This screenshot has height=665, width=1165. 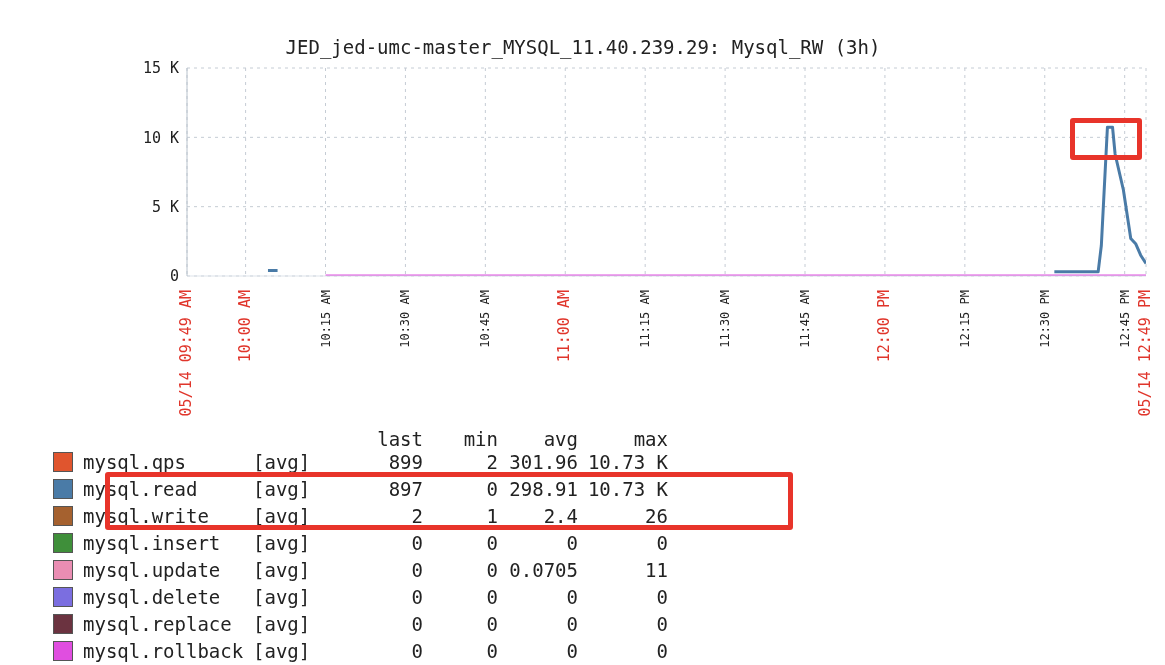 What do you see at coordinates (543, 489) in the screenshot?
I see `text: 298.91` at bounding box center [543, 489].